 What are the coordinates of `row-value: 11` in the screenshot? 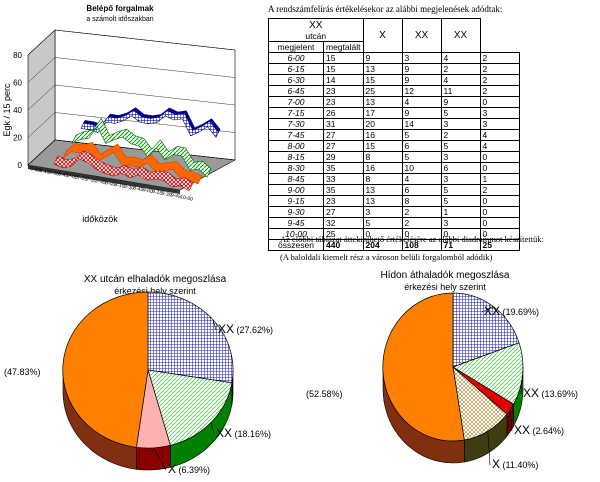 It's located at (460, 91).